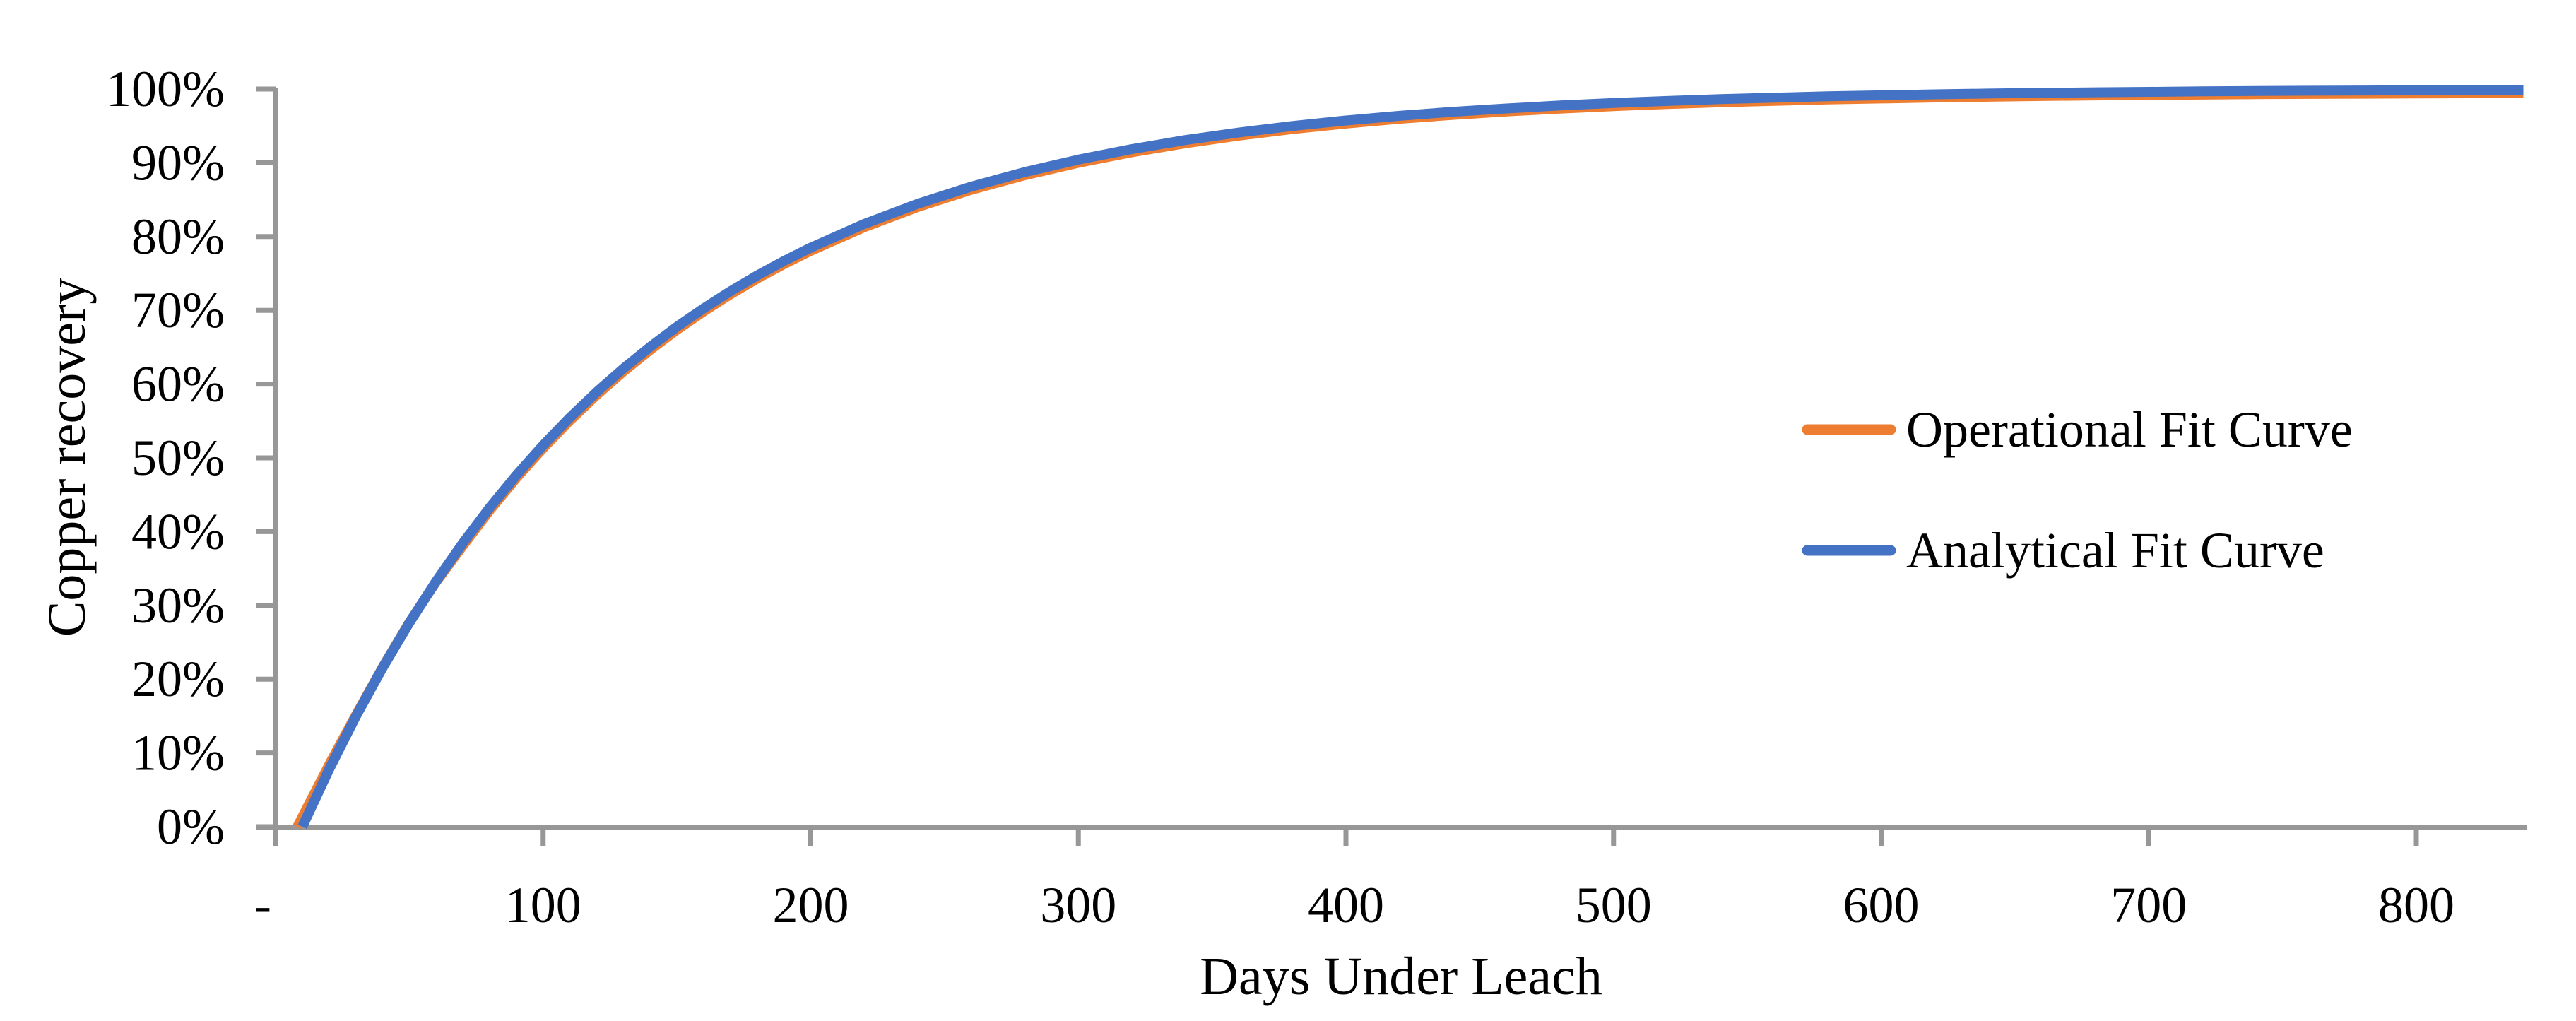  I want to click on y-tick-label: 80%, so click(178, 236).